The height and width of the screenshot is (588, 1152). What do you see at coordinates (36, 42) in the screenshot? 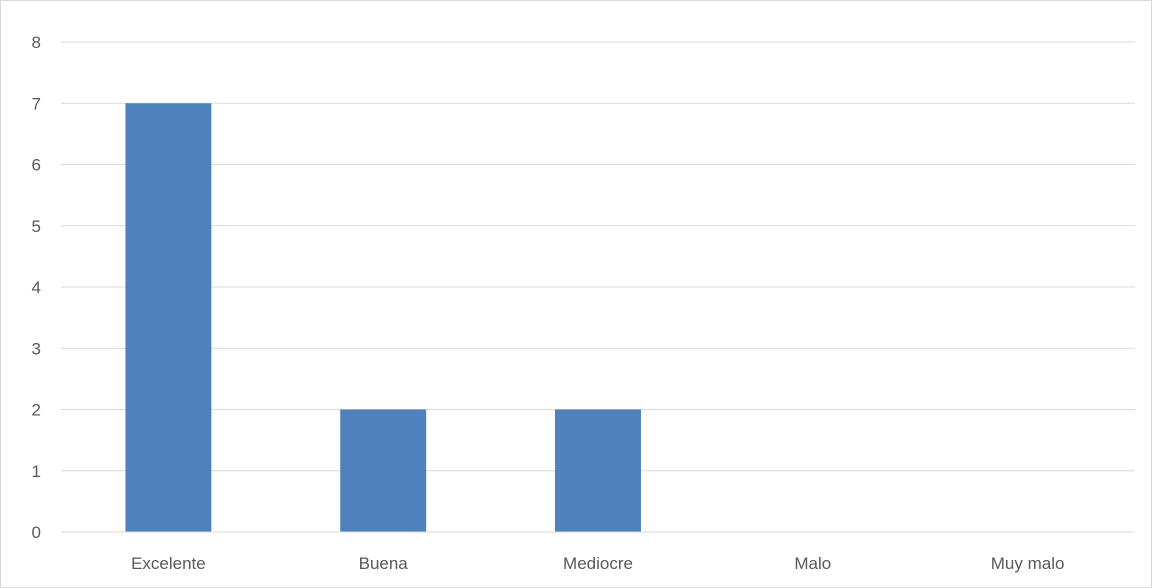
I see `y-tick-label: 8` at bounding box center [36, 42].